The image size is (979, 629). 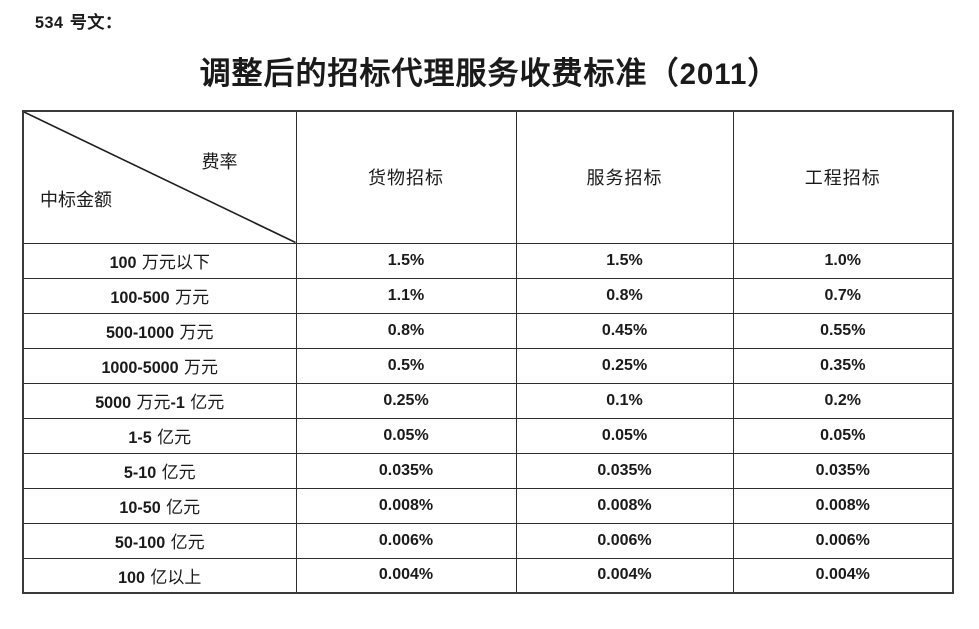 I want to click on table-row: 5000 万元-1 亿元 0.25% 0.1% 0.2%, so click(x=488, y=400).